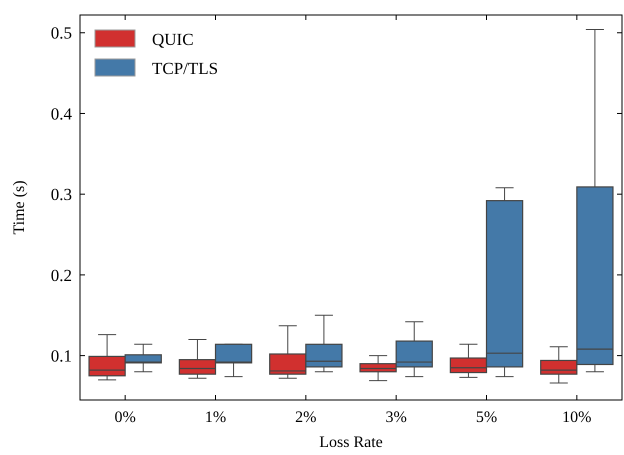  What do you see at coordinates (487, 417) in the screenshot?
I see `x-tick-label: 5%` at bounding box center [487, 417].